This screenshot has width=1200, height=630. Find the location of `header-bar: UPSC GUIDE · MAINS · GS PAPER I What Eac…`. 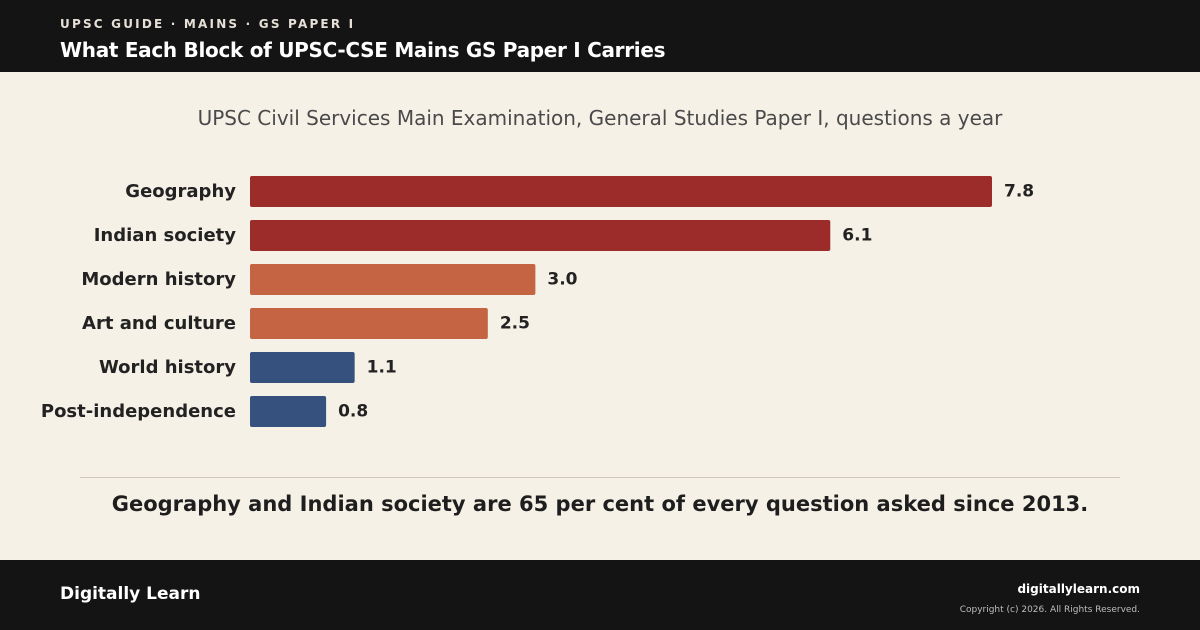

header-bar: UPSC GUIDE · MAINS · GS PAPER I What Eac… is located at coordinates (600, 36).